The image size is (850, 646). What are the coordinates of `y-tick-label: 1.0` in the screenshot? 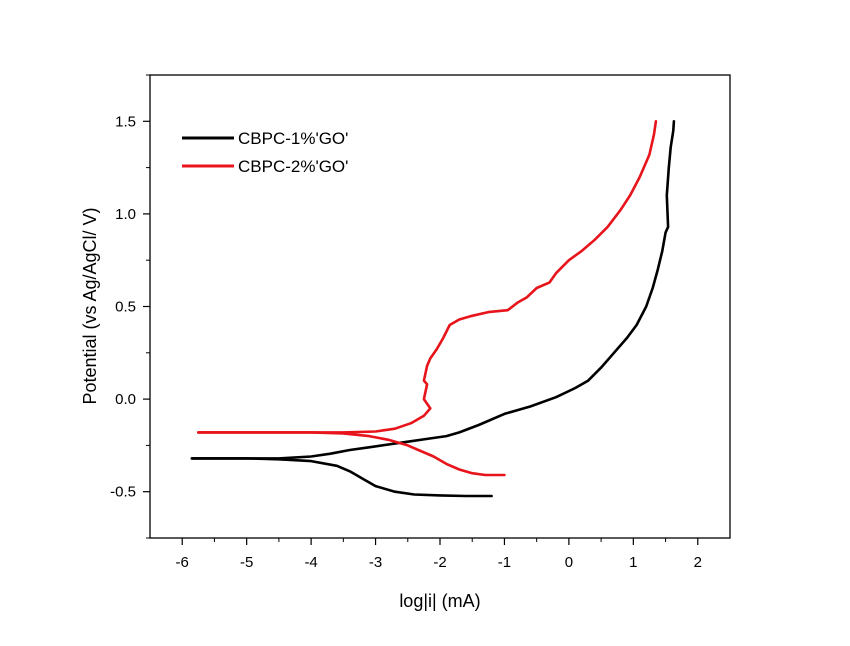 It's located at (125, 214).